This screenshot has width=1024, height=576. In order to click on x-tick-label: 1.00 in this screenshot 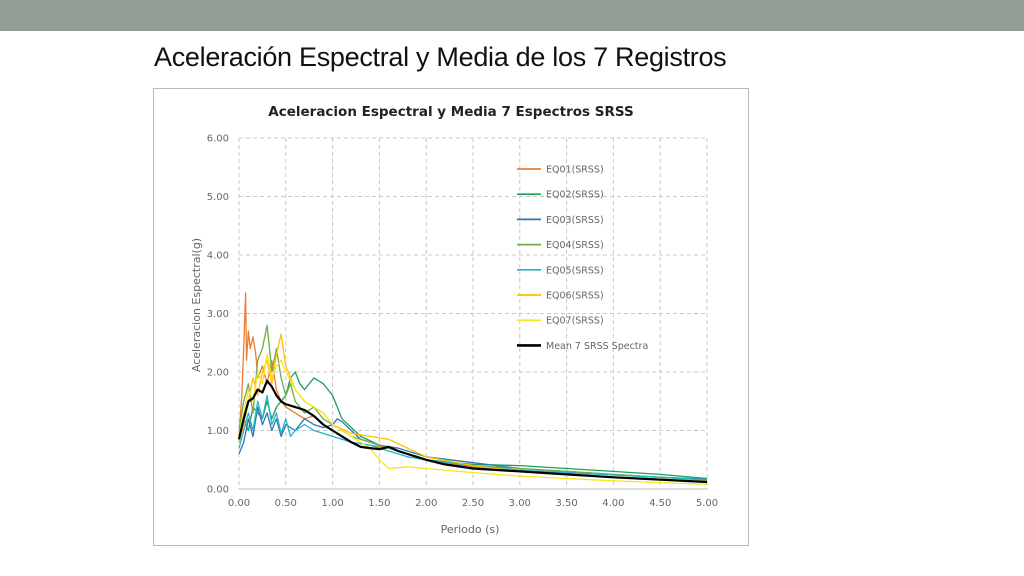, I will do `click(332, 503)`.